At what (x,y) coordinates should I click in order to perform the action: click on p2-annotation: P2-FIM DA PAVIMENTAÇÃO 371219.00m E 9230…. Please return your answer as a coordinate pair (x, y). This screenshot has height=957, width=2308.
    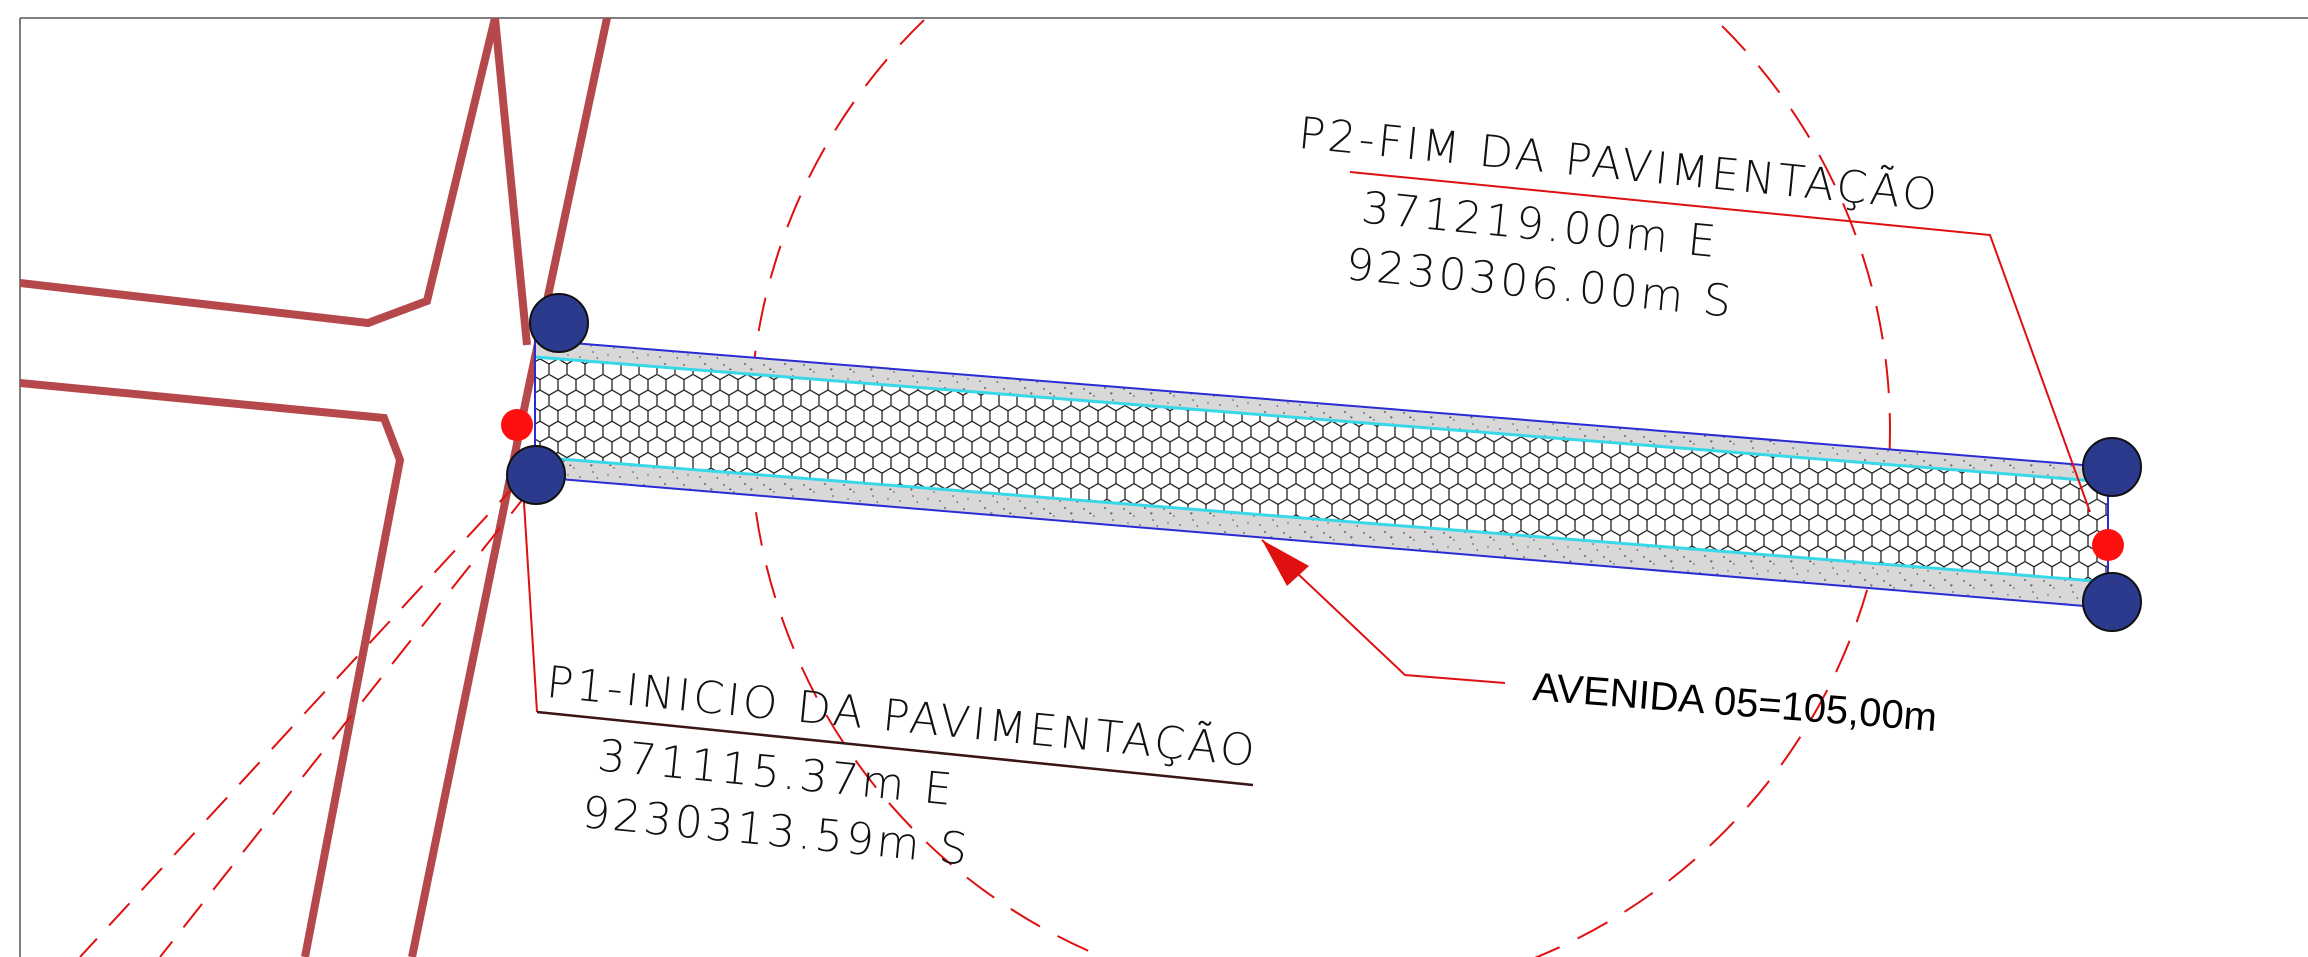
    Looking at the image, I should click on (1619, 217).